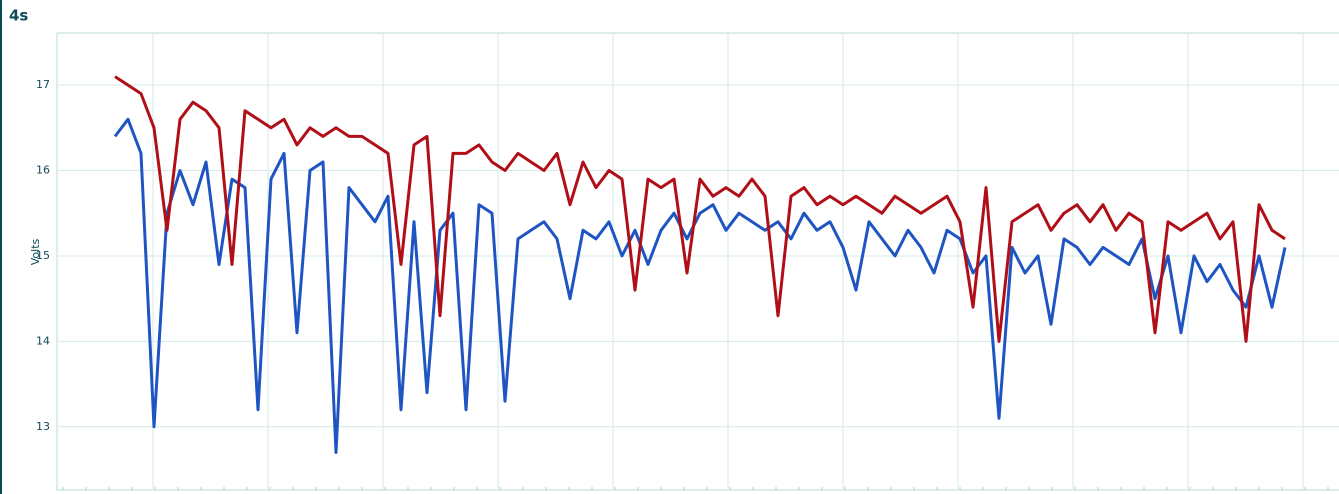 The image size is (1339, 494). Describe the element at coordinates (1, 247) in the screenshot. I see `left-border` at that location.